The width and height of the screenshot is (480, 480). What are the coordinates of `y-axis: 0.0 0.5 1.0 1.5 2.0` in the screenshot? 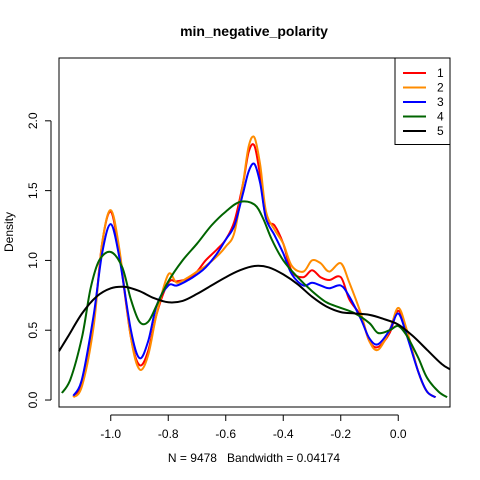 It's located at (39, 260).